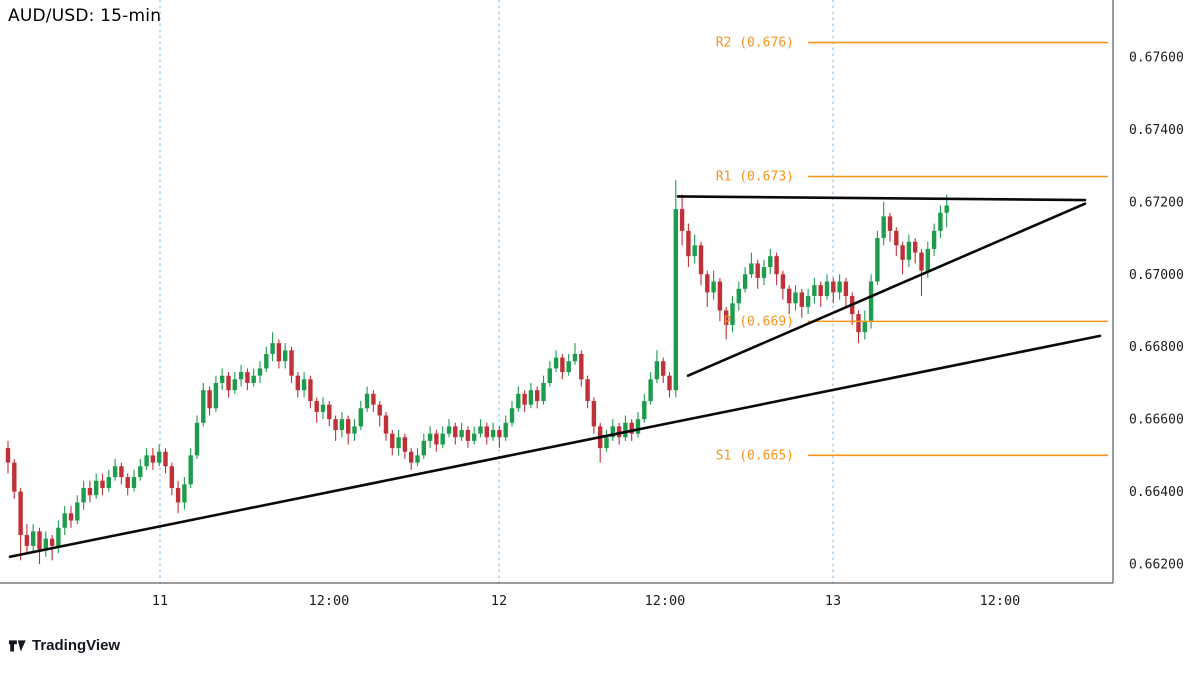  Describe the element at coordinates (886, 289) in the screenshot. I see `triangle-support-line` at that location.